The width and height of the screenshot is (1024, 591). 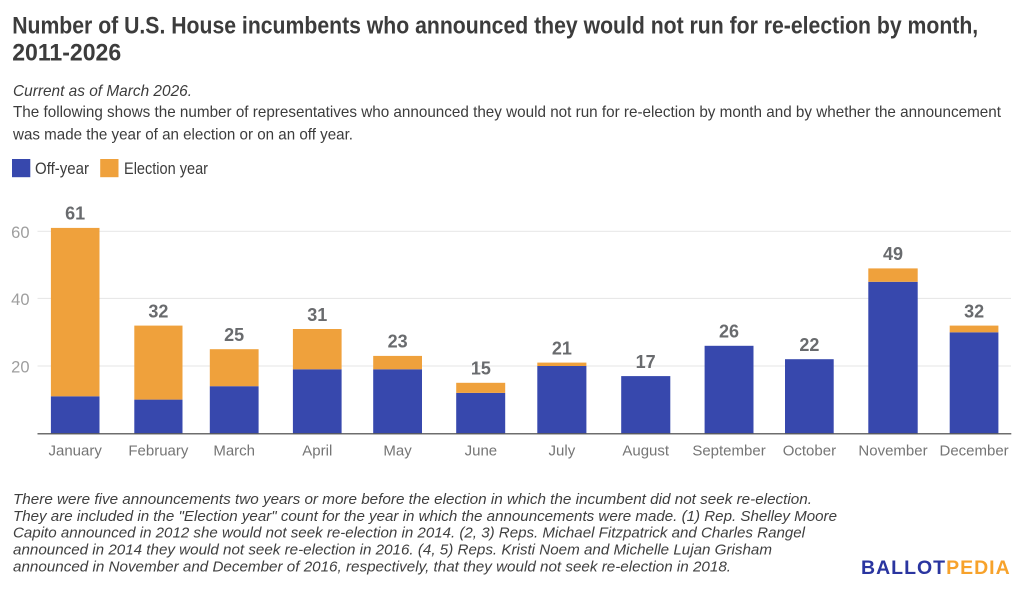 I want to click on svg-text: January, so click(x=76, y=450).